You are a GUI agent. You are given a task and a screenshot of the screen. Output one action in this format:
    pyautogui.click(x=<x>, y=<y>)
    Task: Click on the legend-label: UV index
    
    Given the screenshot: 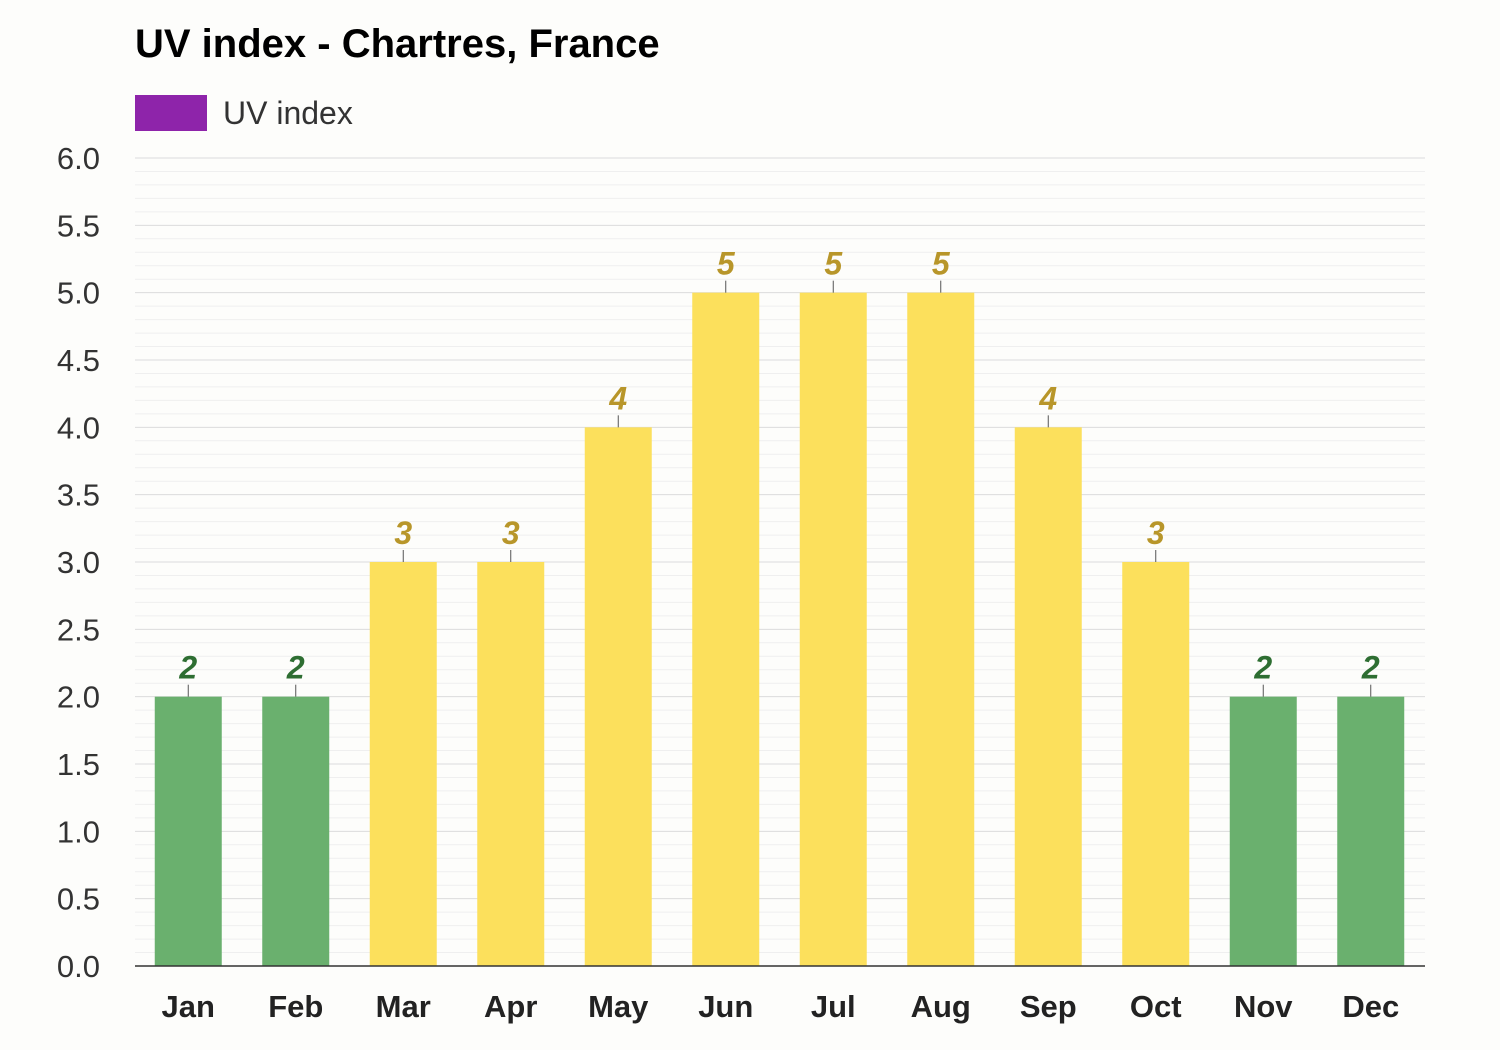 What is the action you would take?
    pyautogui.click(x=288, y=112)
    